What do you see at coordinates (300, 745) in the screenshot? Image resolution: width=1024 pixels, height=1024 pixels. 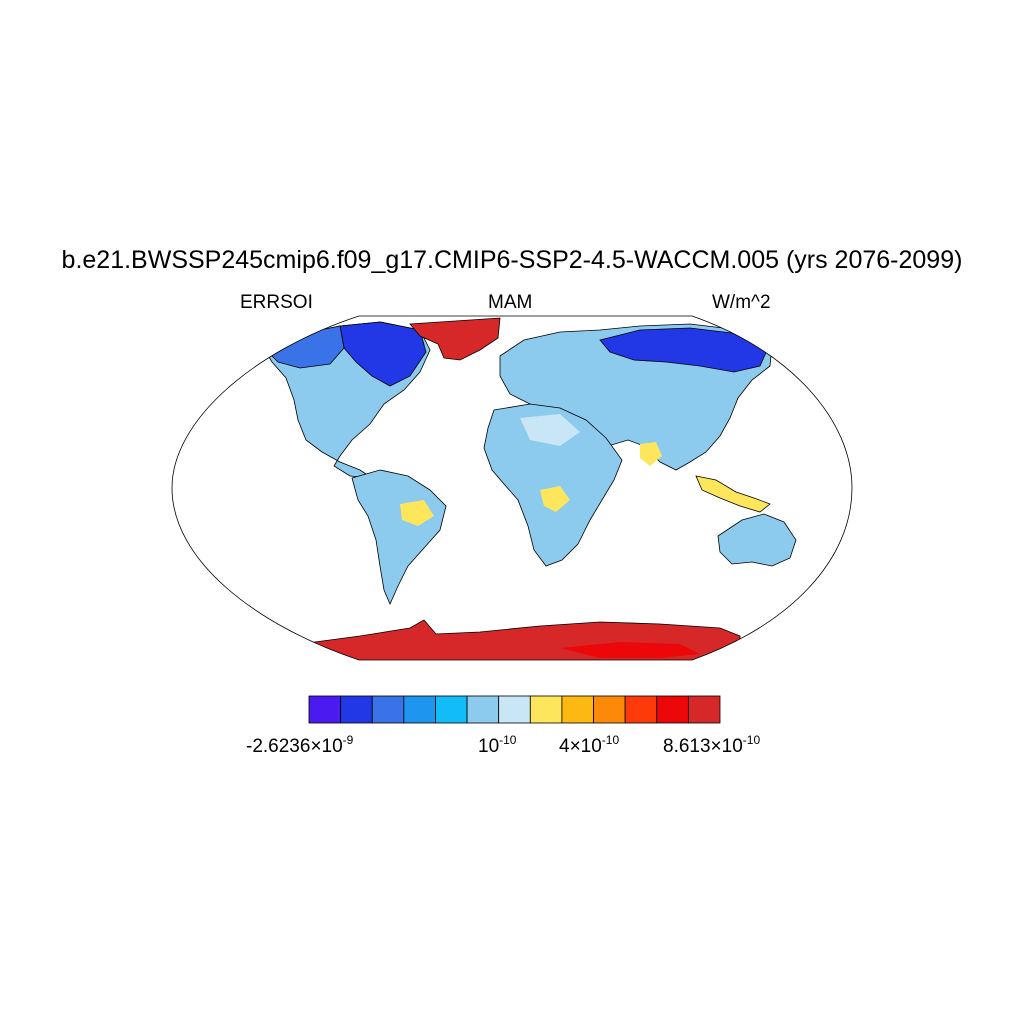 I see `colorbar-label-min: -2.6236×10⁻⁹` at bounding box center [300, 745].